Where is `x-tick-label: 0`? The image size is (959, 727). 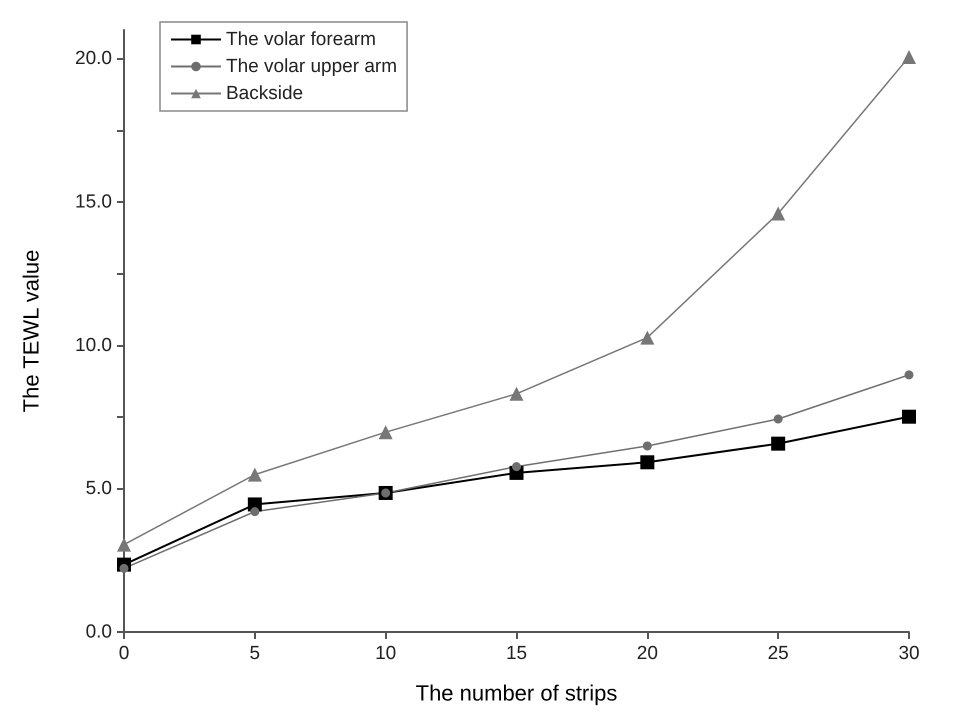
x-tick-label: 0 is located at coordinates (124, 653).